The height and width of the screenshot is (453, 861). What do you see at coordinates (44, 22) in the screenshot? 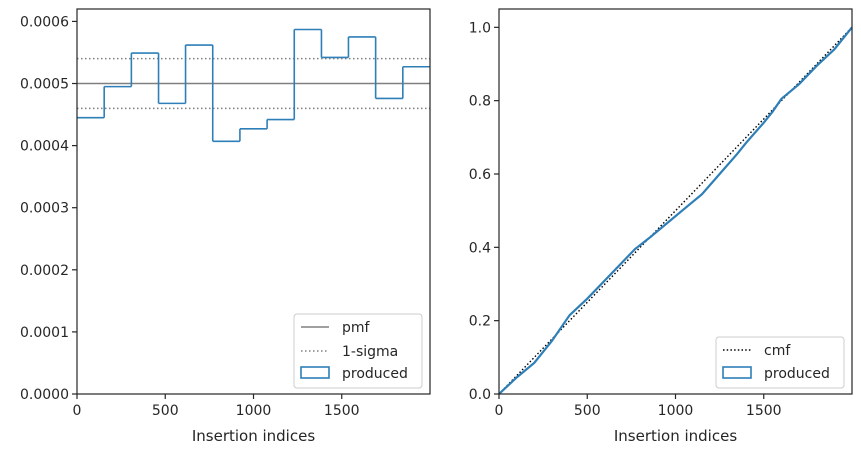
I see `y-tick-label-6: 0.0006` at bounding box center [44, 22].